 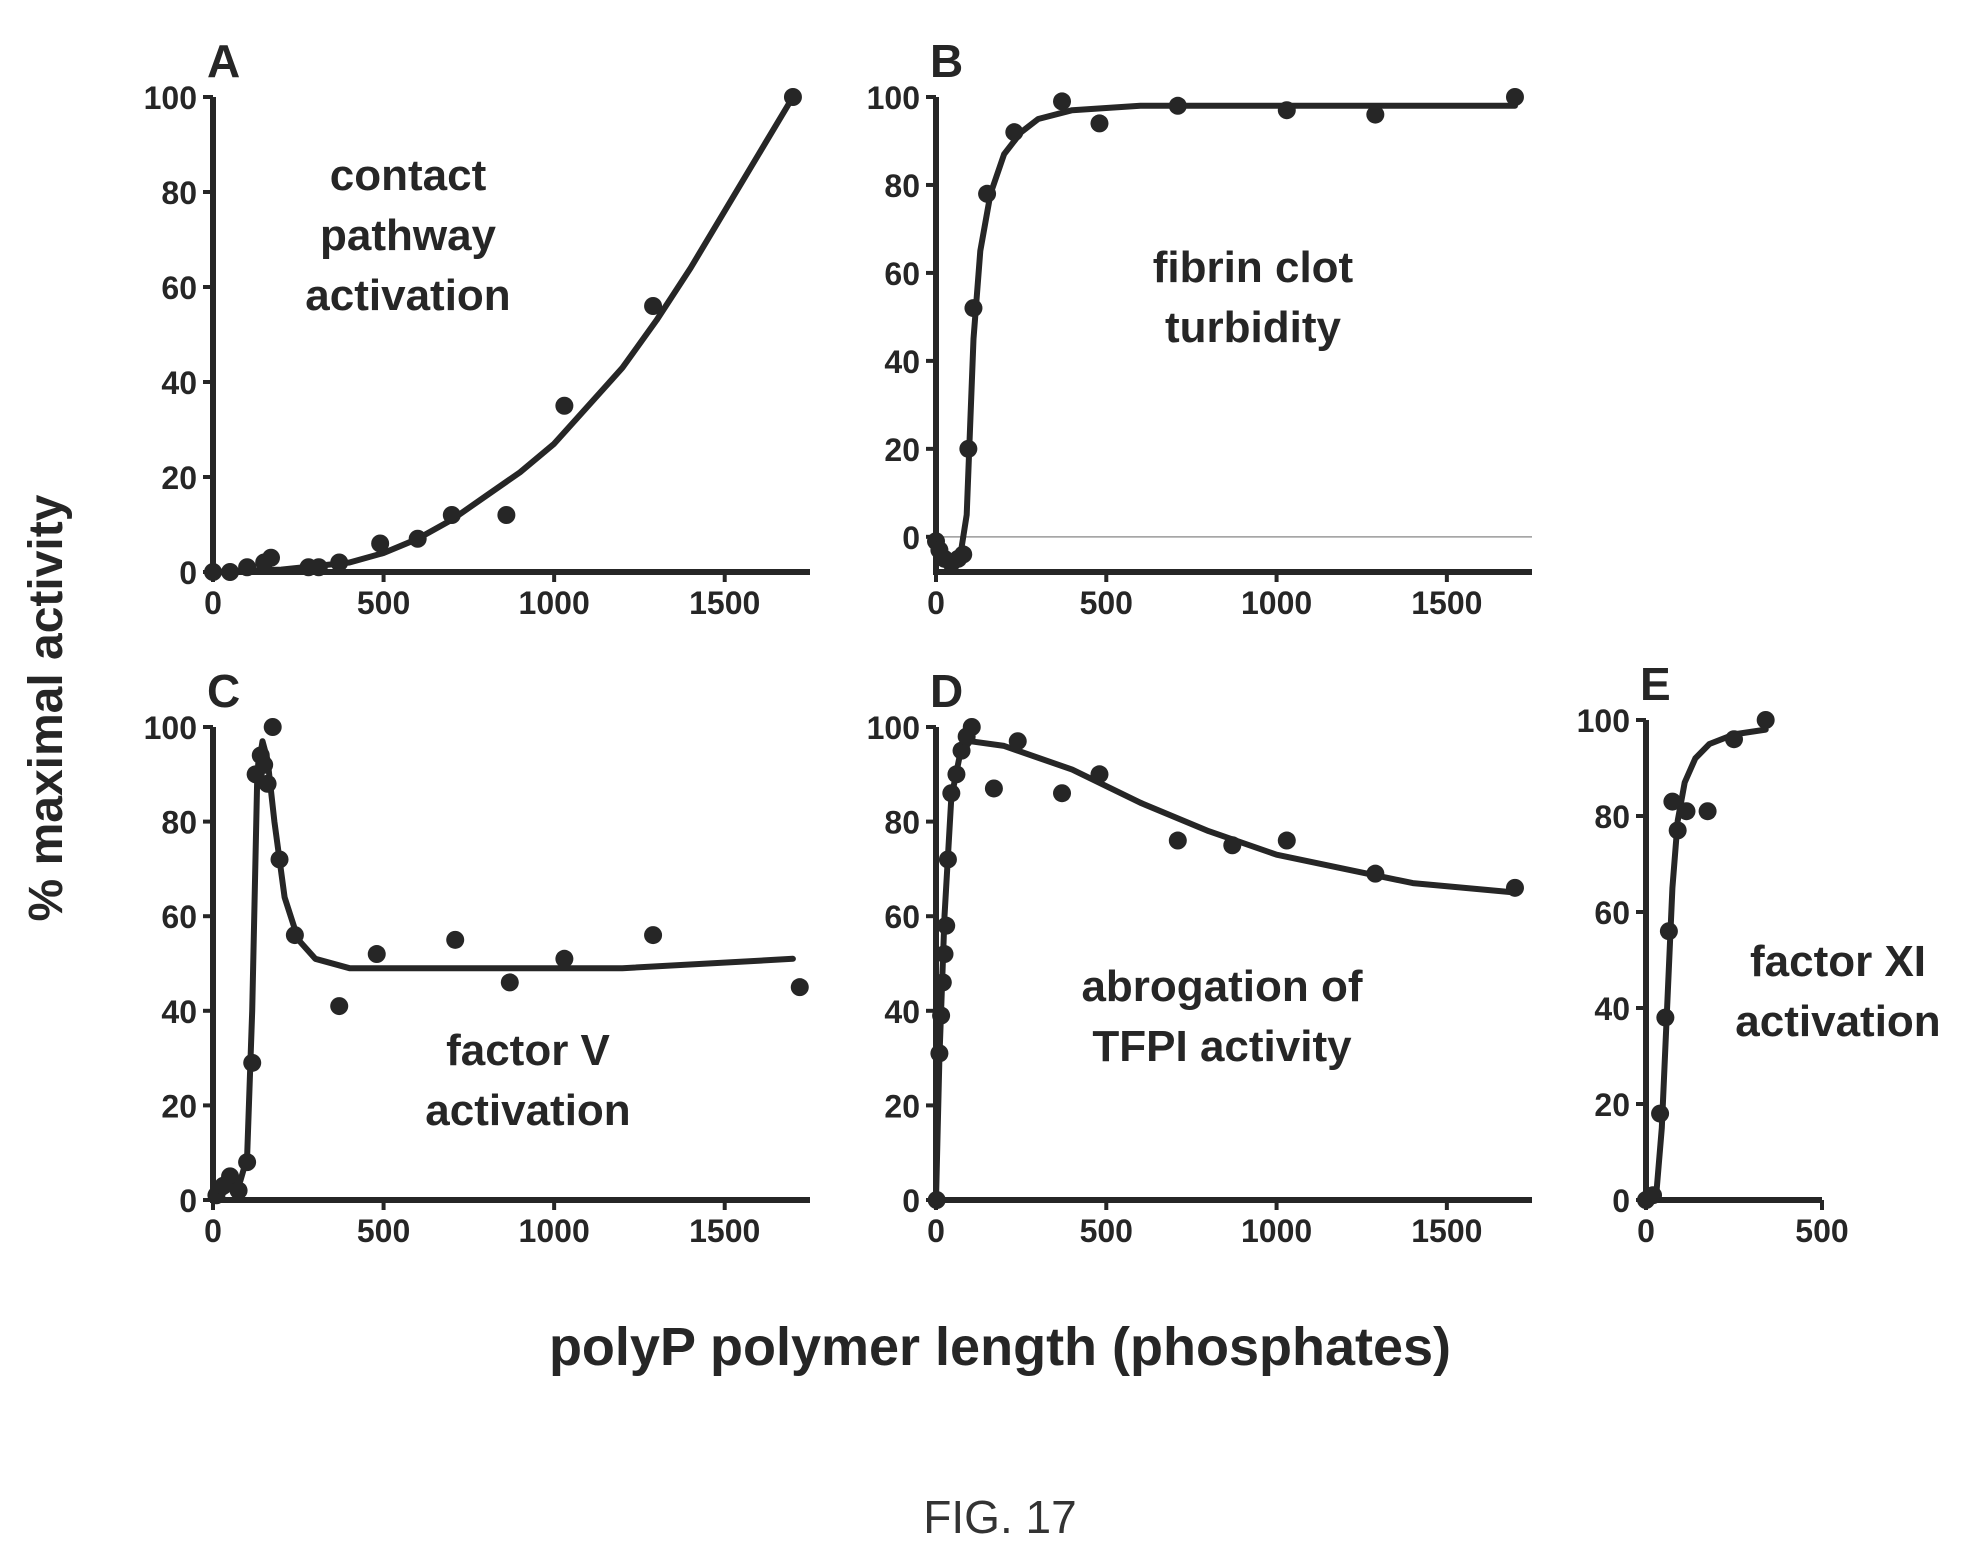 What do you see at coordinates (1000, 1347) in the screenshot?
I see `x-axis-label: polyP polymer length (phosphates)` at bounding box center [1000, 1347].